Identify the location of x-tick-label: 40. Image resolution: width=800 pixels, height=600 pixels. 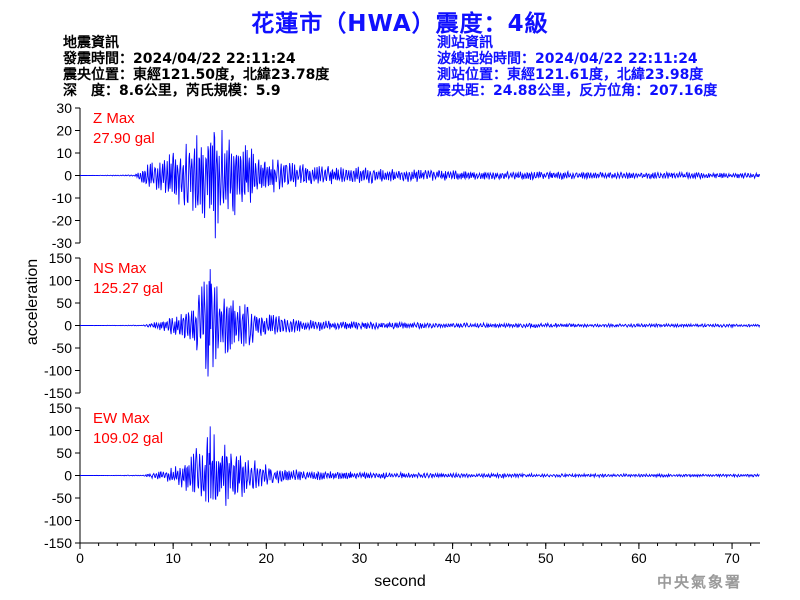
(453, 558).